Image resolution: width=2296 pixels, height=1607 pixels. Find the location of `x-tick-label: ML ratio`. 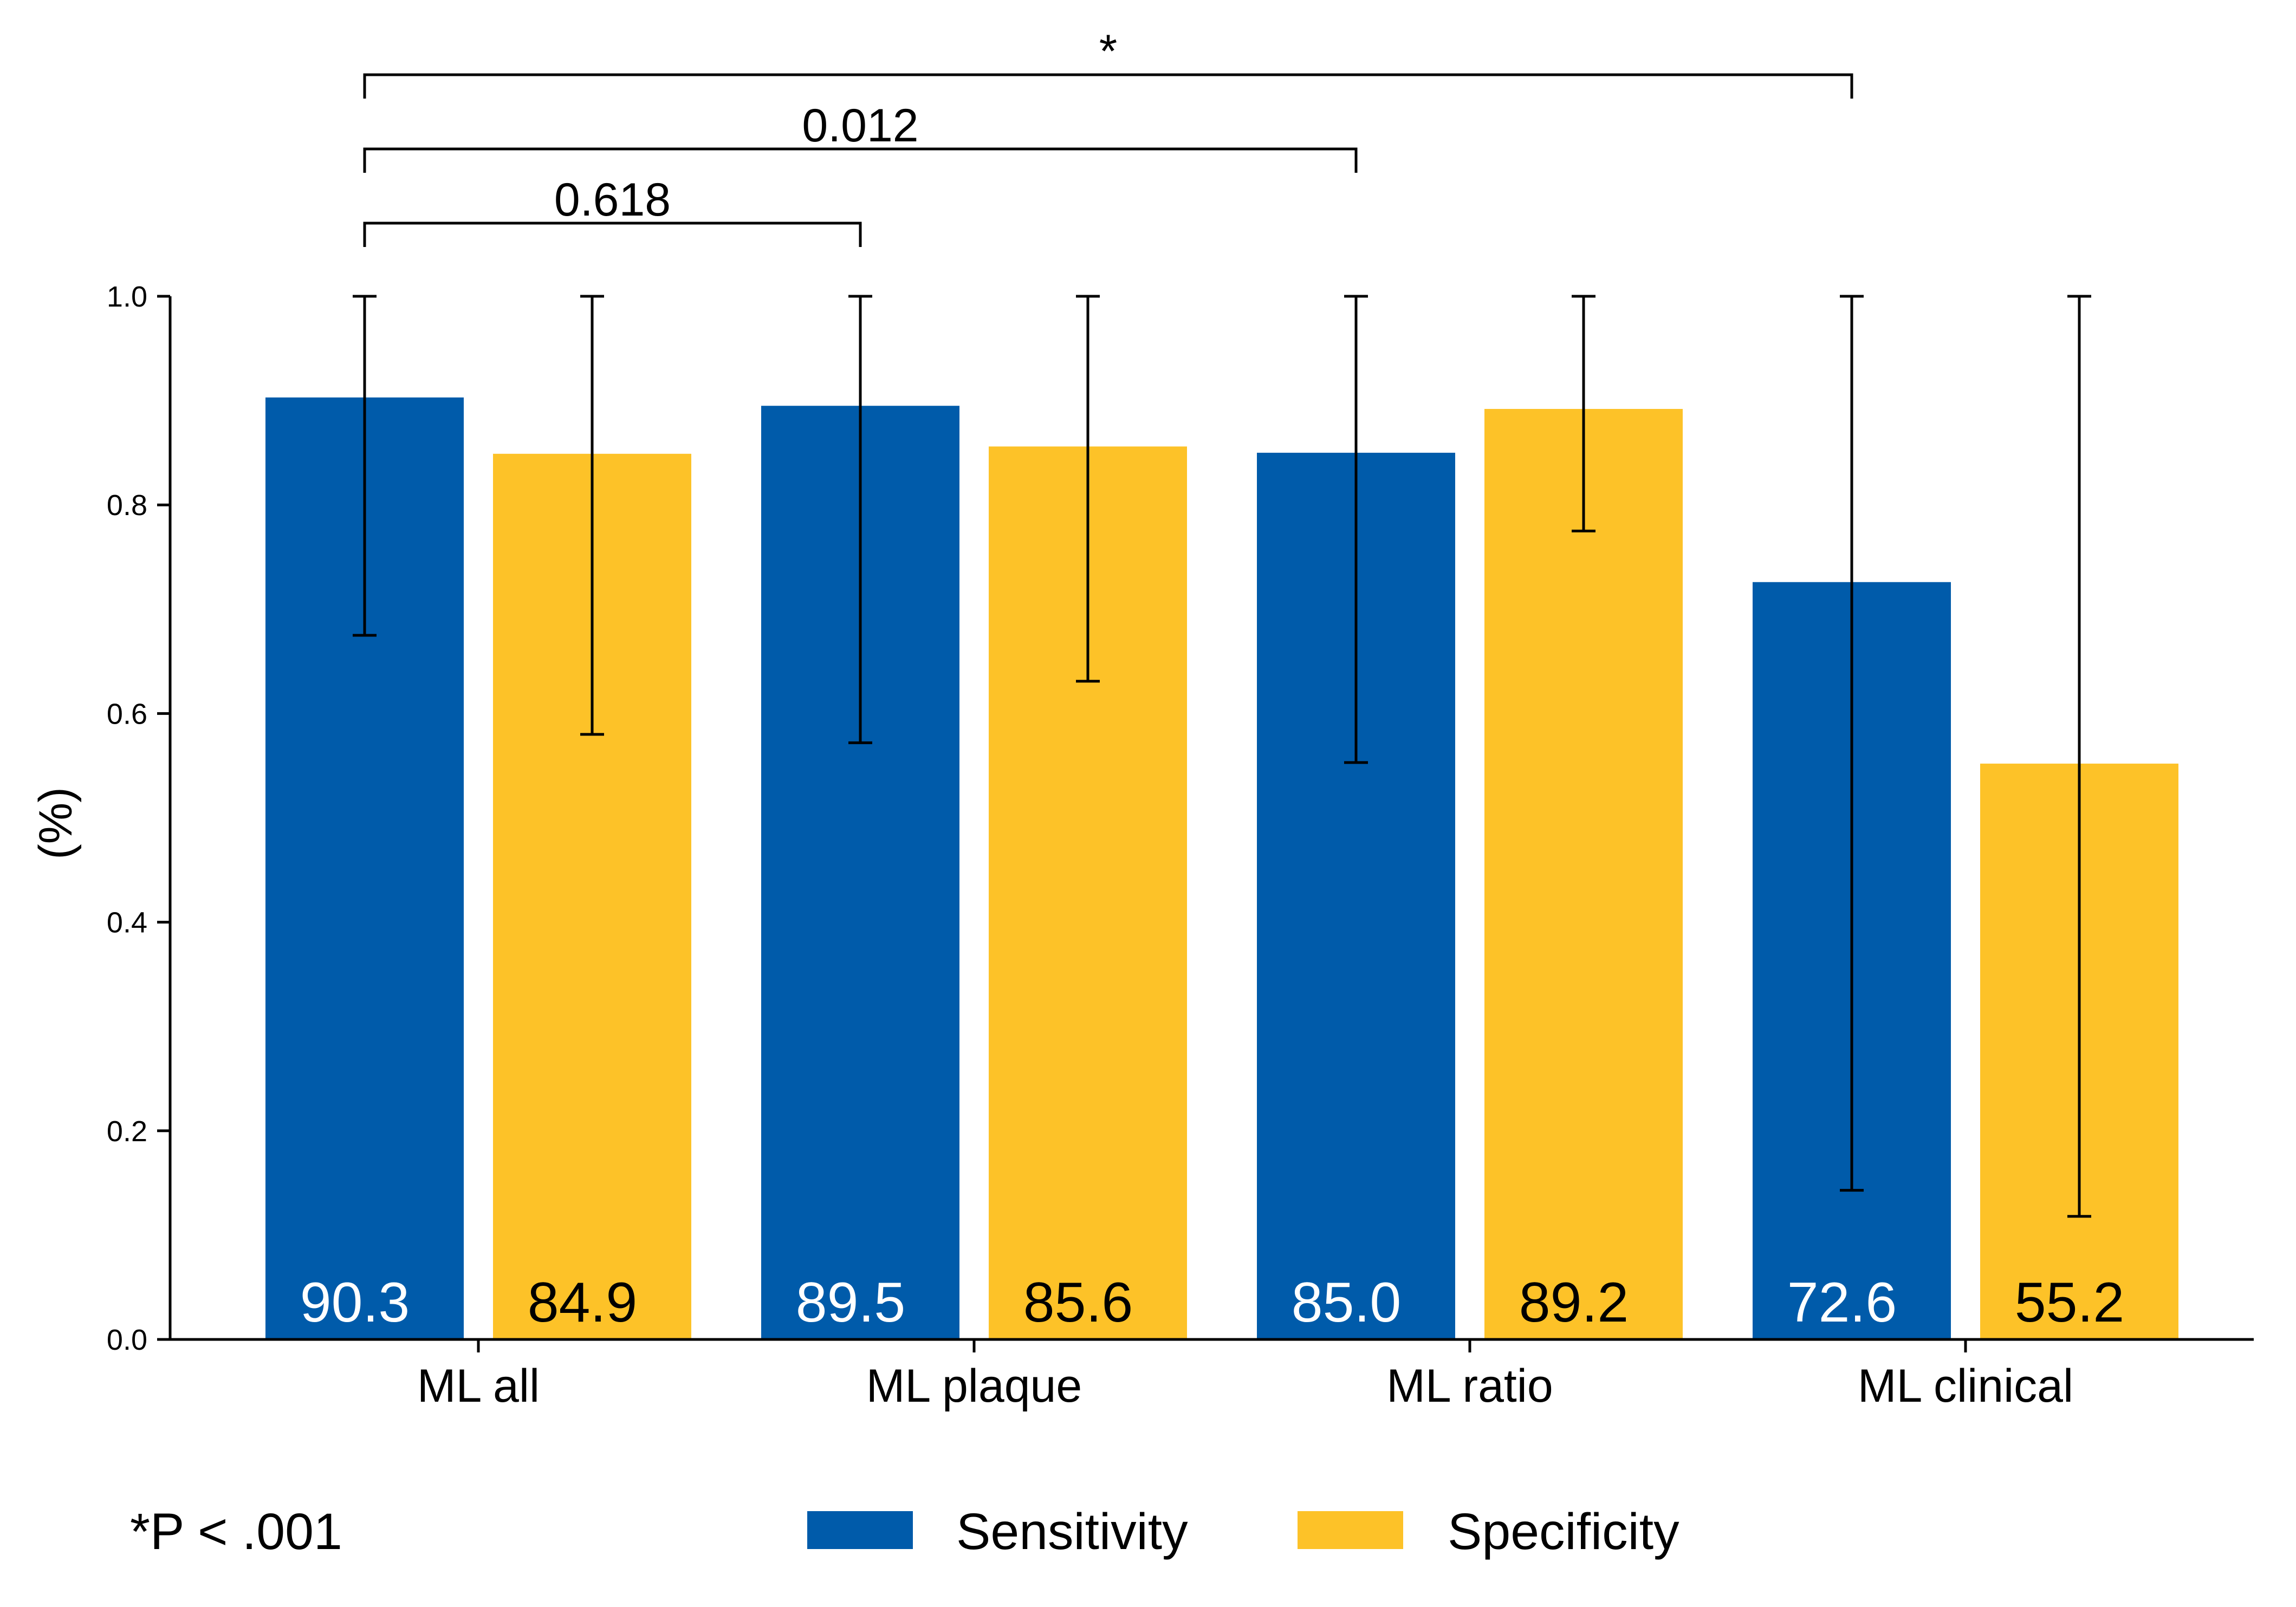

x-tick-label: ML ratio is located at coordinates (1470, 1386).